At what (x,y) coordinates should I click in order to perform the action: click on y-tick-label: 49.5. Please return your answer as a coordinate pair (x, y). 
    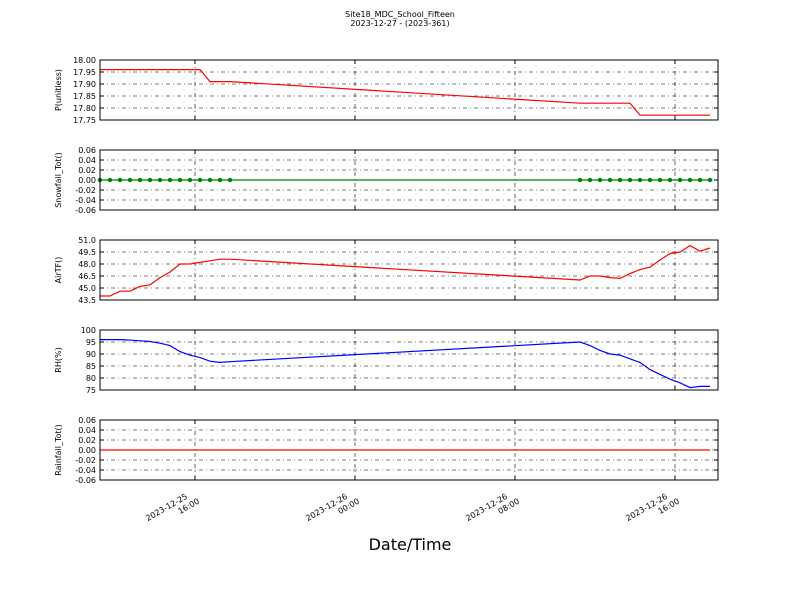
    Looking at the image, I should click on (87, 252).